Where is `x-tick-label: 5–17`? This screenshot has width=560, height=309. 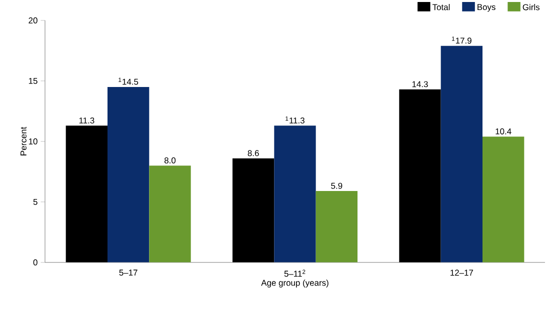 x-tick-label: 5–17 is located at coordinates (128, 272).